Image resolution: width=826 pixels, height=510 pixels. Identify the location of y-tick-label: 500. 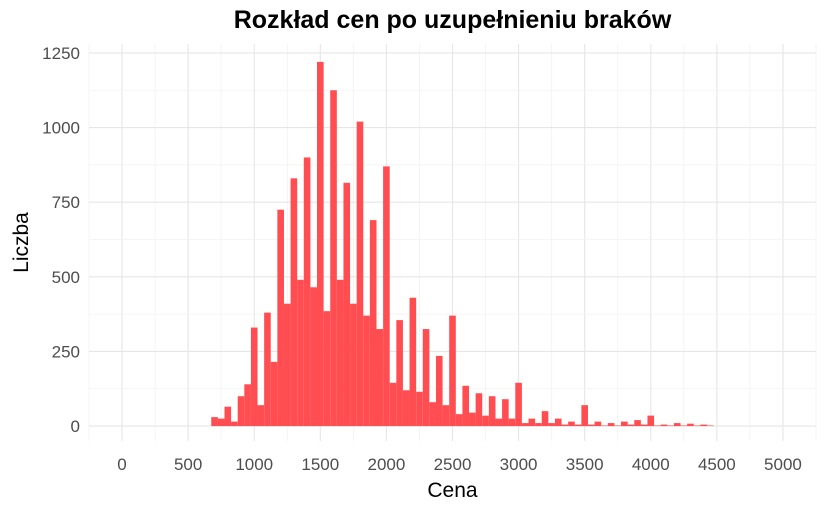
(66, 277).